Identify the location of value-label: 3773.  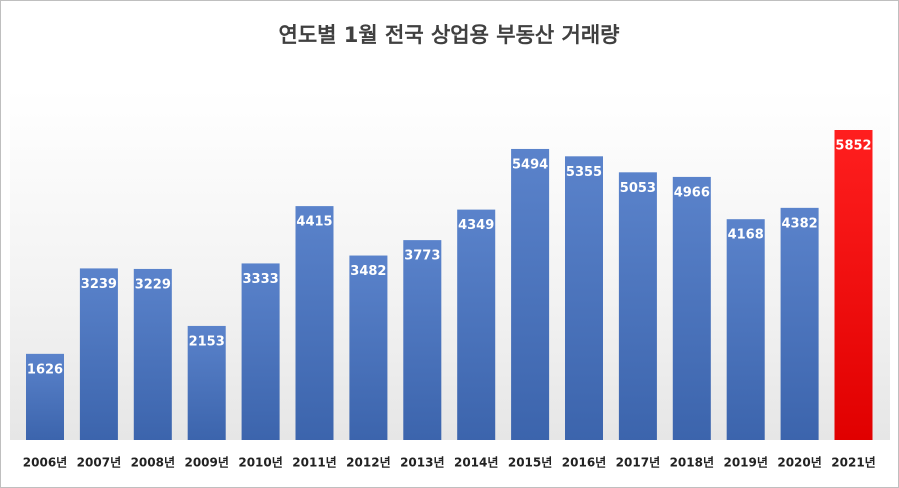
(422, 256).